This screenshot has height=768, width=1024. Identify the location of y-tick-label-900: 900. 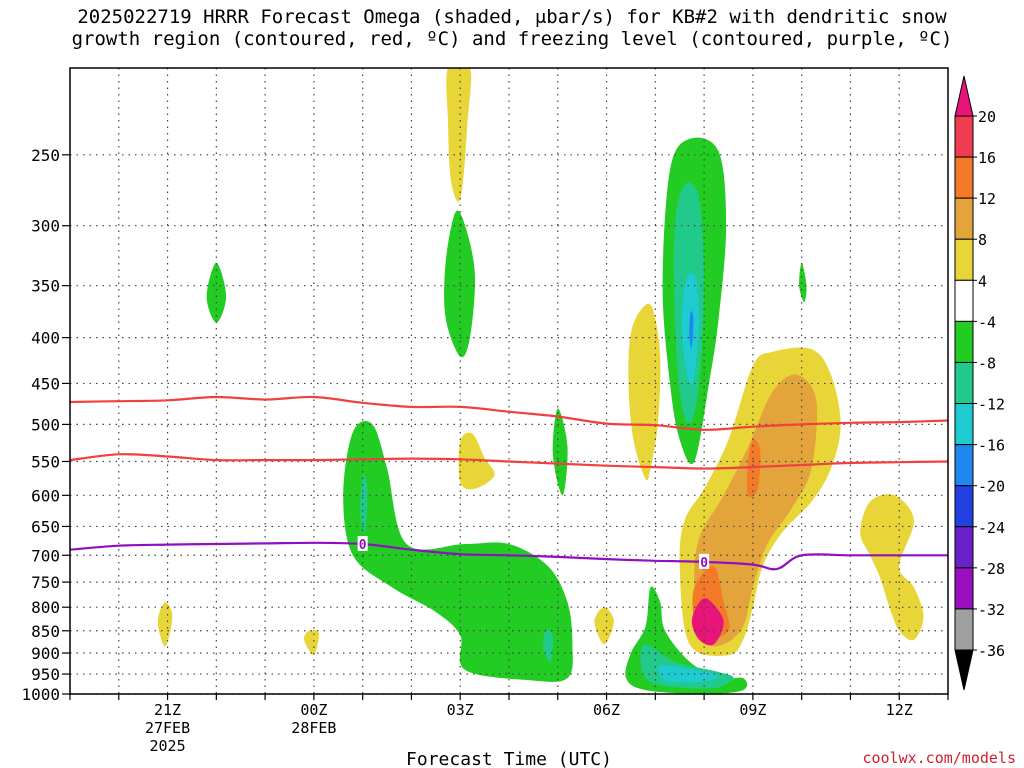
(45, 653).